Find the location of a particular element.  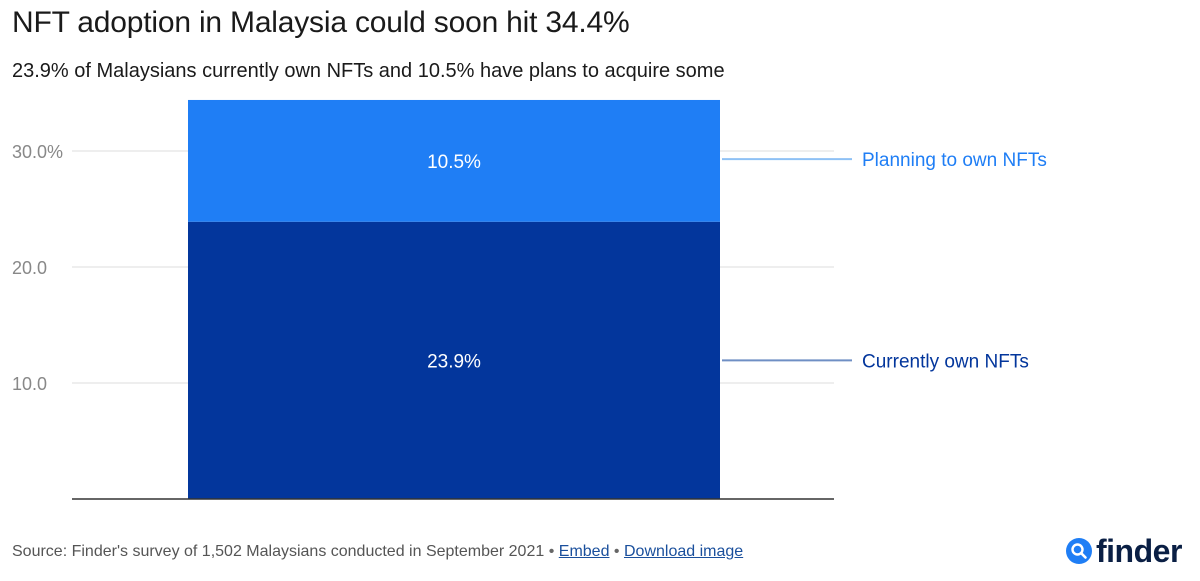

bar-value-label: 10.5% is located at coordinates (454, 162).